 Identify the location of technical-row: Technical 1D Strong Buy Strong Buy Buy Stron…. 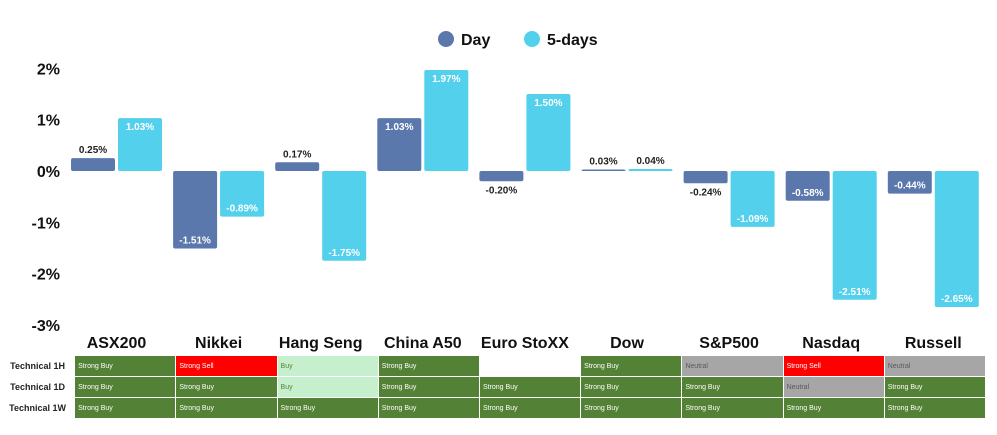
(493, 387).